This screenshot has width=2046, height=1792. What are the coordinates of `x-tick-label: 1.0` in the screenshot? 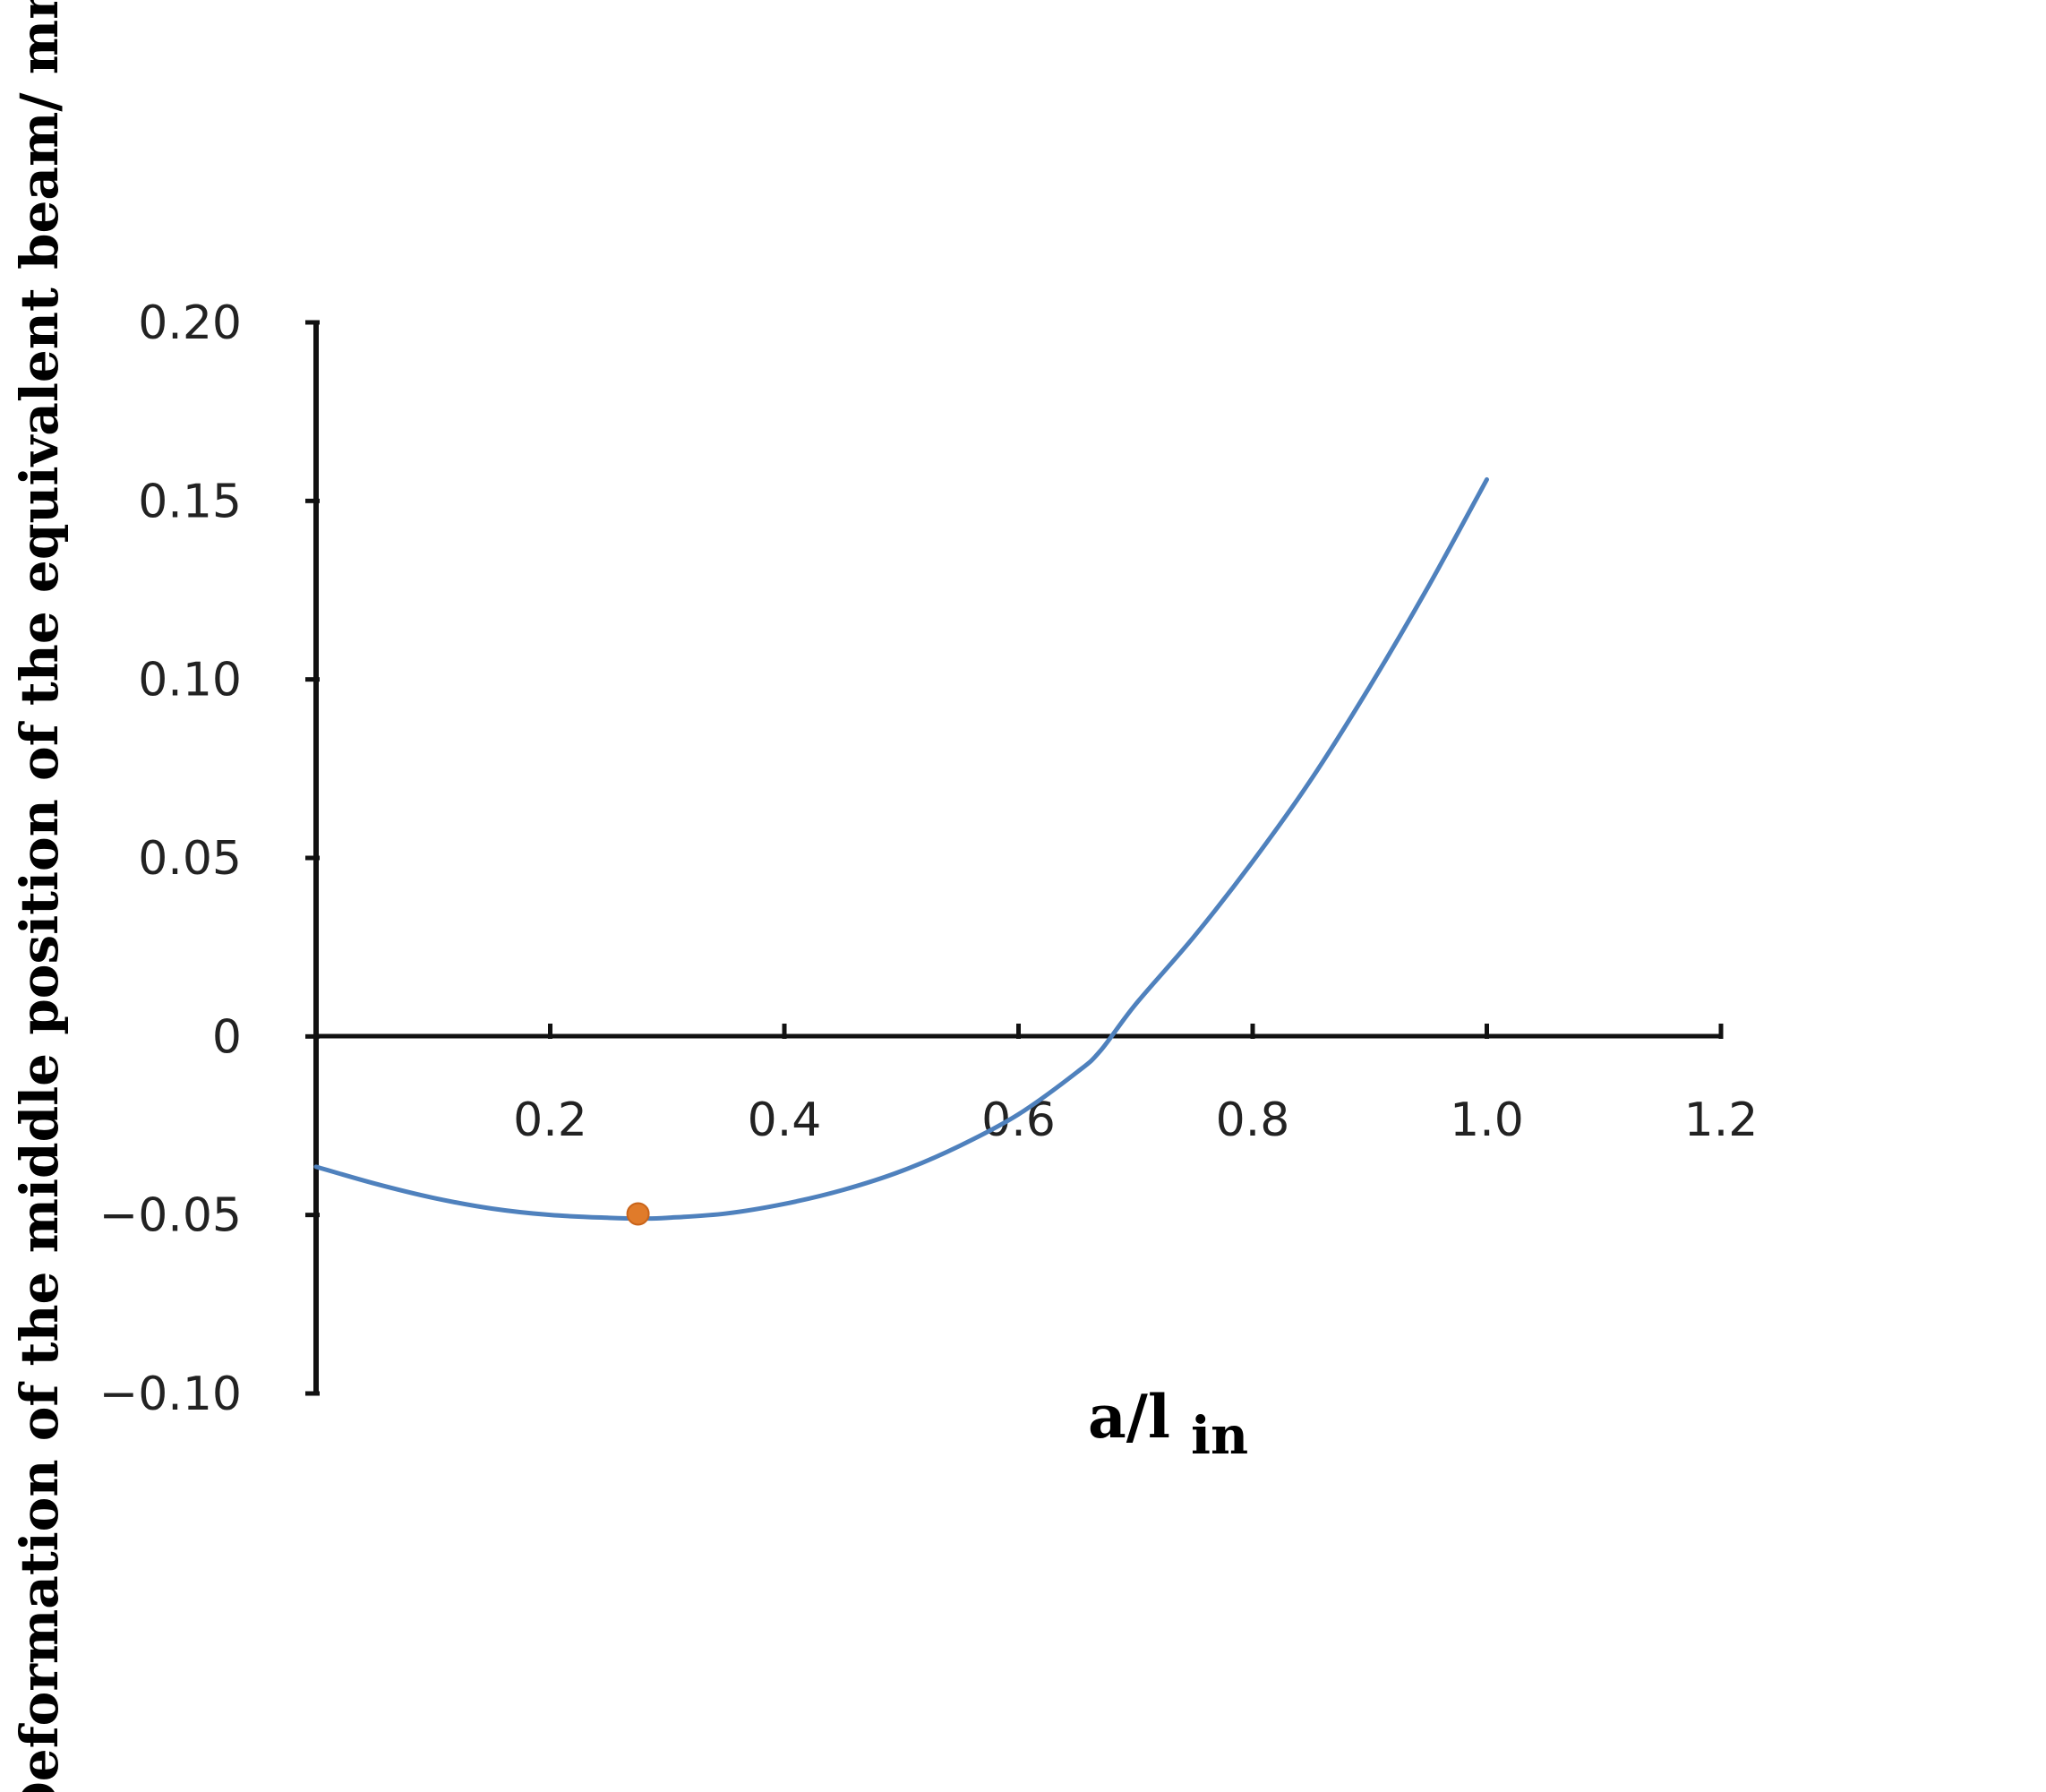 It's located at (1487, 1120).